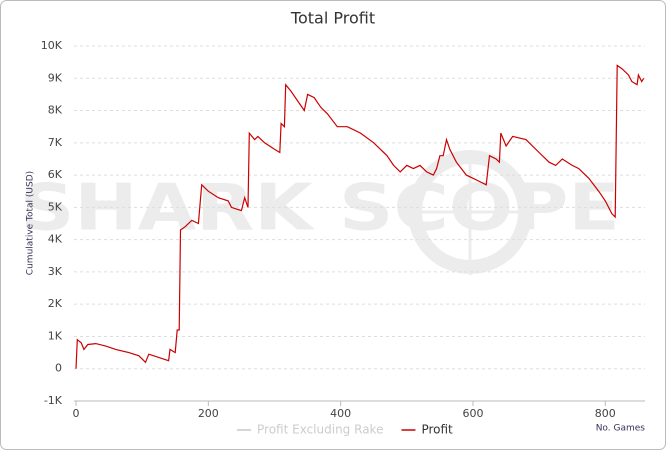  Describe the element at coordinates (52, 45) in the screenshot. I see `y-tick-label: 10K` at that location.